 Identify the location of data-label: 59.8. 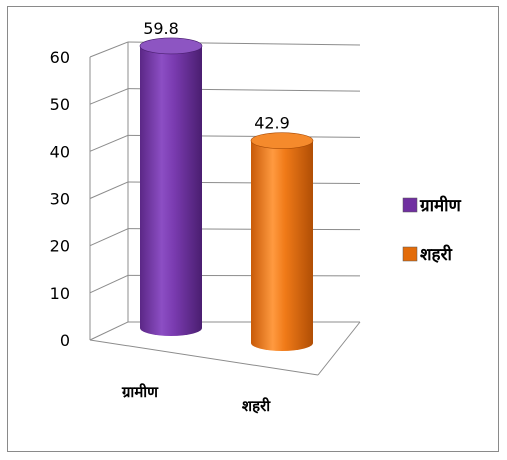
(161, 28).